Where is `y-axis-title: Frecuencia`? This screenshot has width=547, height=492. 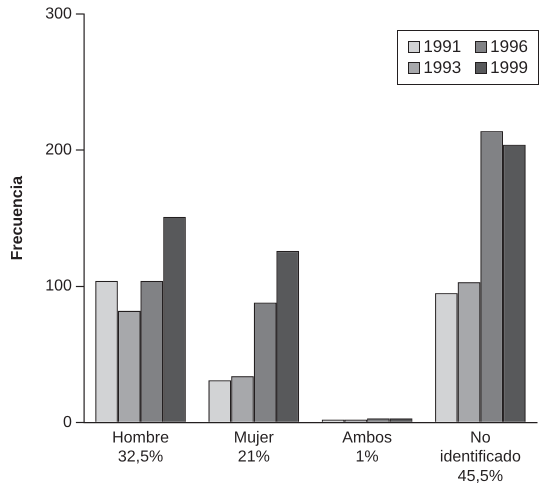 y-axis-title: Frecuencia is located at coordinates (17, 218).